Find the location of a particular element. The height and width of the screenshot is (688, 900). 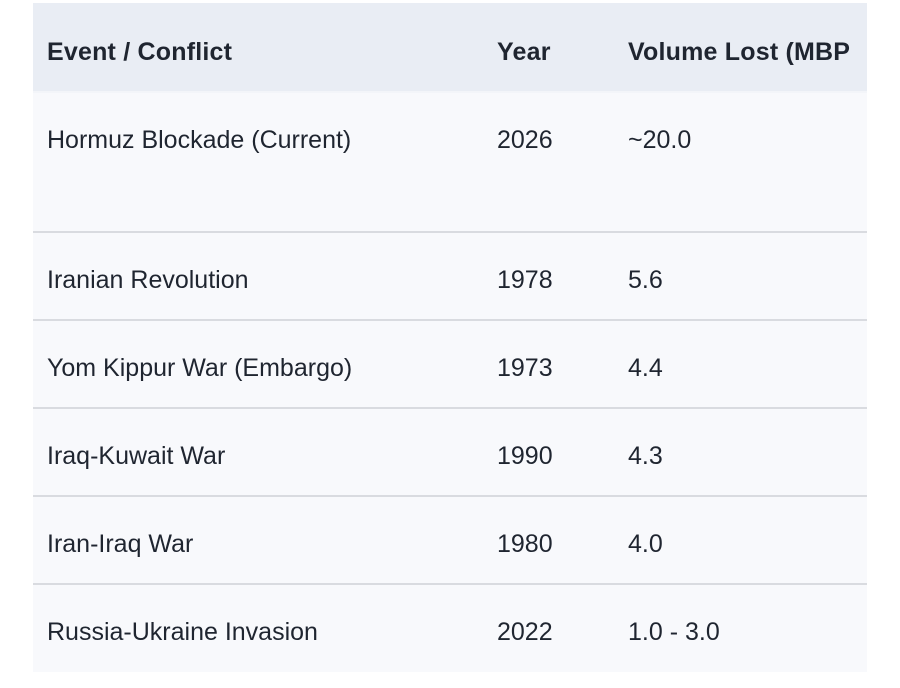

table-row: Yom Kippur War (Embargo) 1973 4.4 is located at coordinates (450, 363).